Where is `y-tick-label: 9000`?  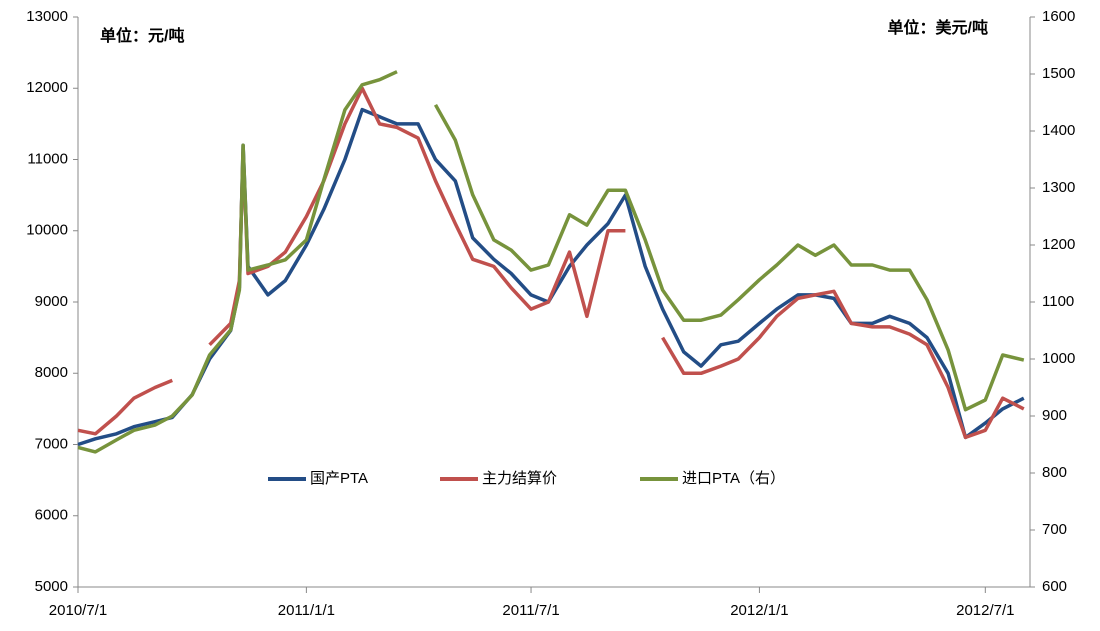 y-tick-label: 9000 is located at coordinates (51, 301).